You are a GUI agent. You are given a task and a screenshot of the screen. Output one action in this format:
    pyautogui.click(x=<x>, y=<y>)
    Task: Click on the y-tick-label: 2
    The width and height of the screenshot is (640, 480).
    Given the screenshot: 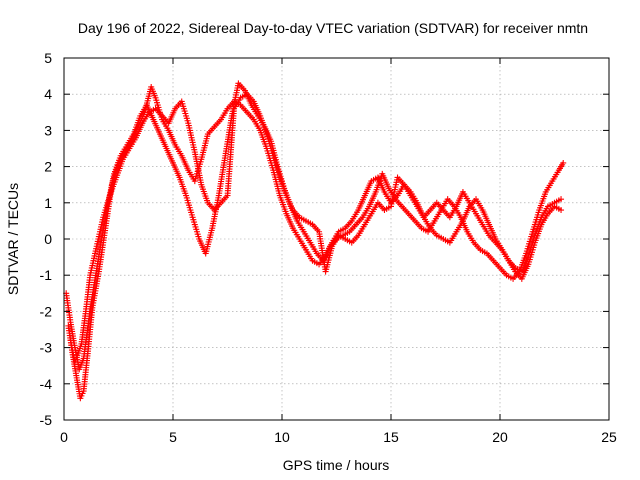 What is the action you would take?
    pyautogui.click(x=48, y=167)
    